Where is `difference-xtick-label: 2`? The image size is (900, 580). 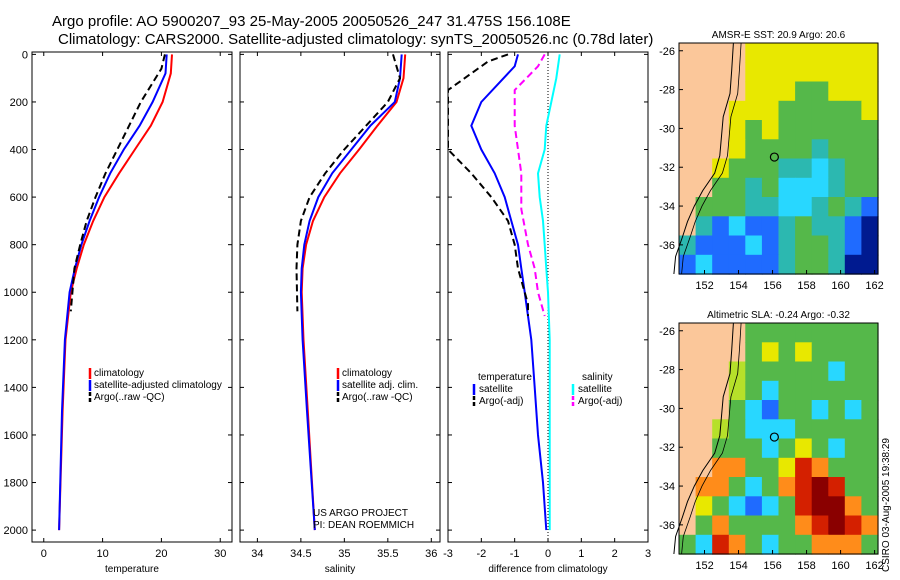
difference-xtick-label: 2 is located at coordinates (615, 554).